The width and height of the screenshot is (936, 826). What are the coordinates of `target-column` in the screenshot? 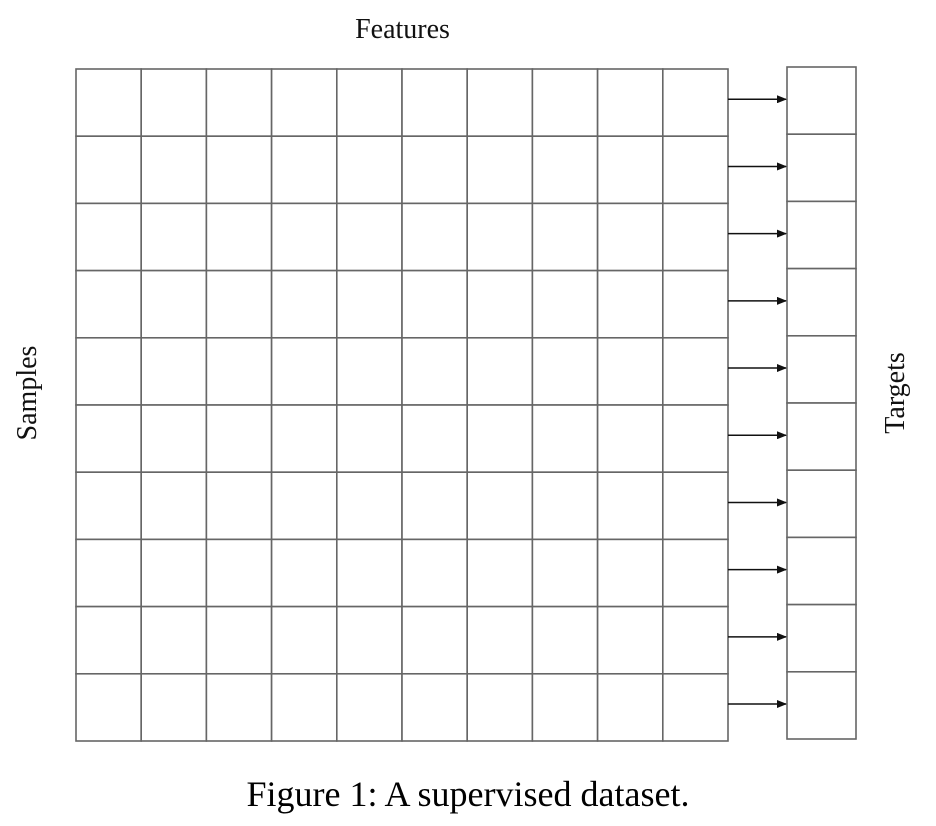 It's located at (821, 403).